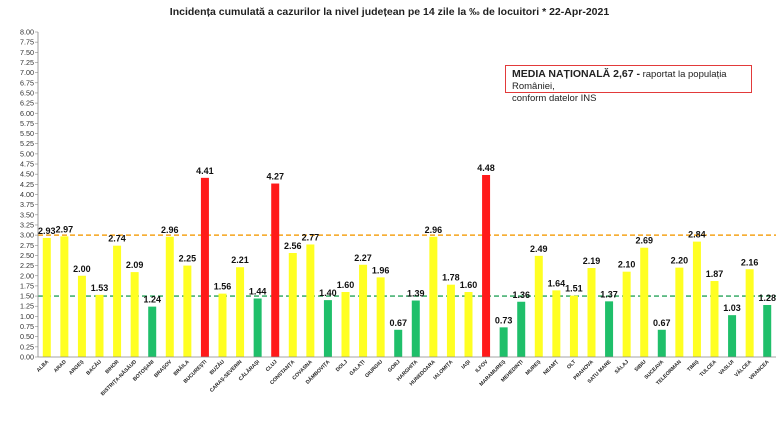 The height and width of the screenshot is (421, 779). Describe the element at coordinates (258, 292) in the screenshot. I see `bar-value-label: 1.44` at that location.